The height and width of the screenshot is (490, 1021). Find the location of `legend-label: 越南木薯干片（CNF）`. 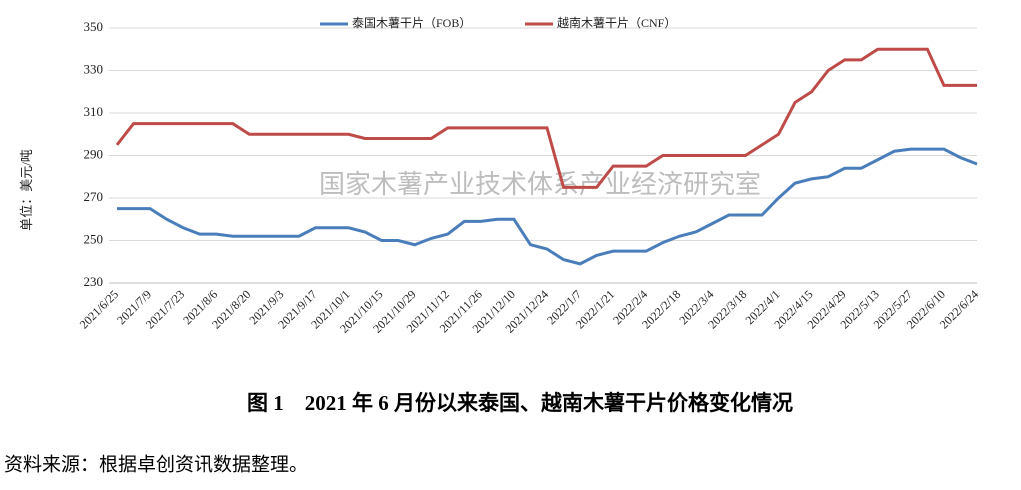

legend-label: 越南木薯干片（CNF） is located at coordinates (616, 22).